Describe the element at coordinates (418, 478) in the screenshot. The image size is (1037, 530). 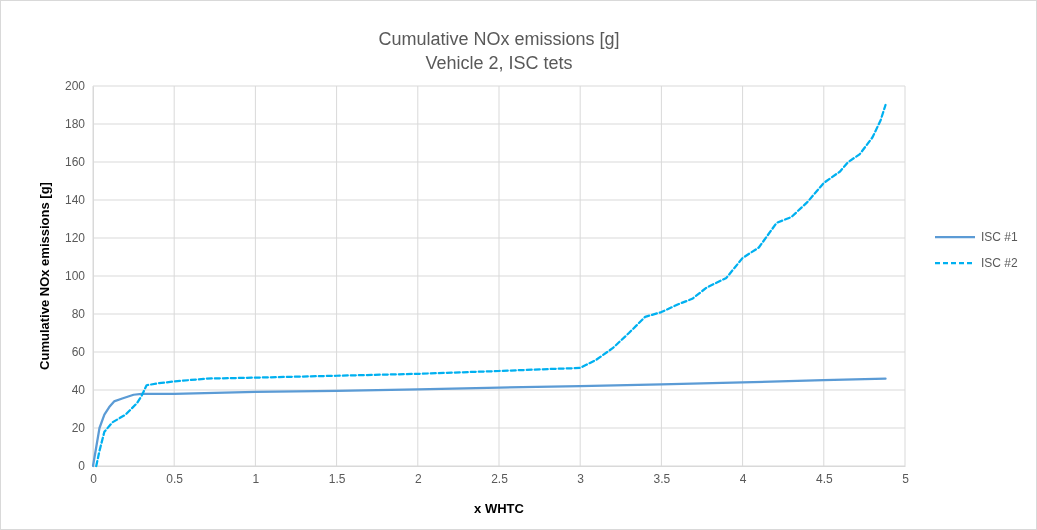
I see `x-tick-label: 2` at that location.